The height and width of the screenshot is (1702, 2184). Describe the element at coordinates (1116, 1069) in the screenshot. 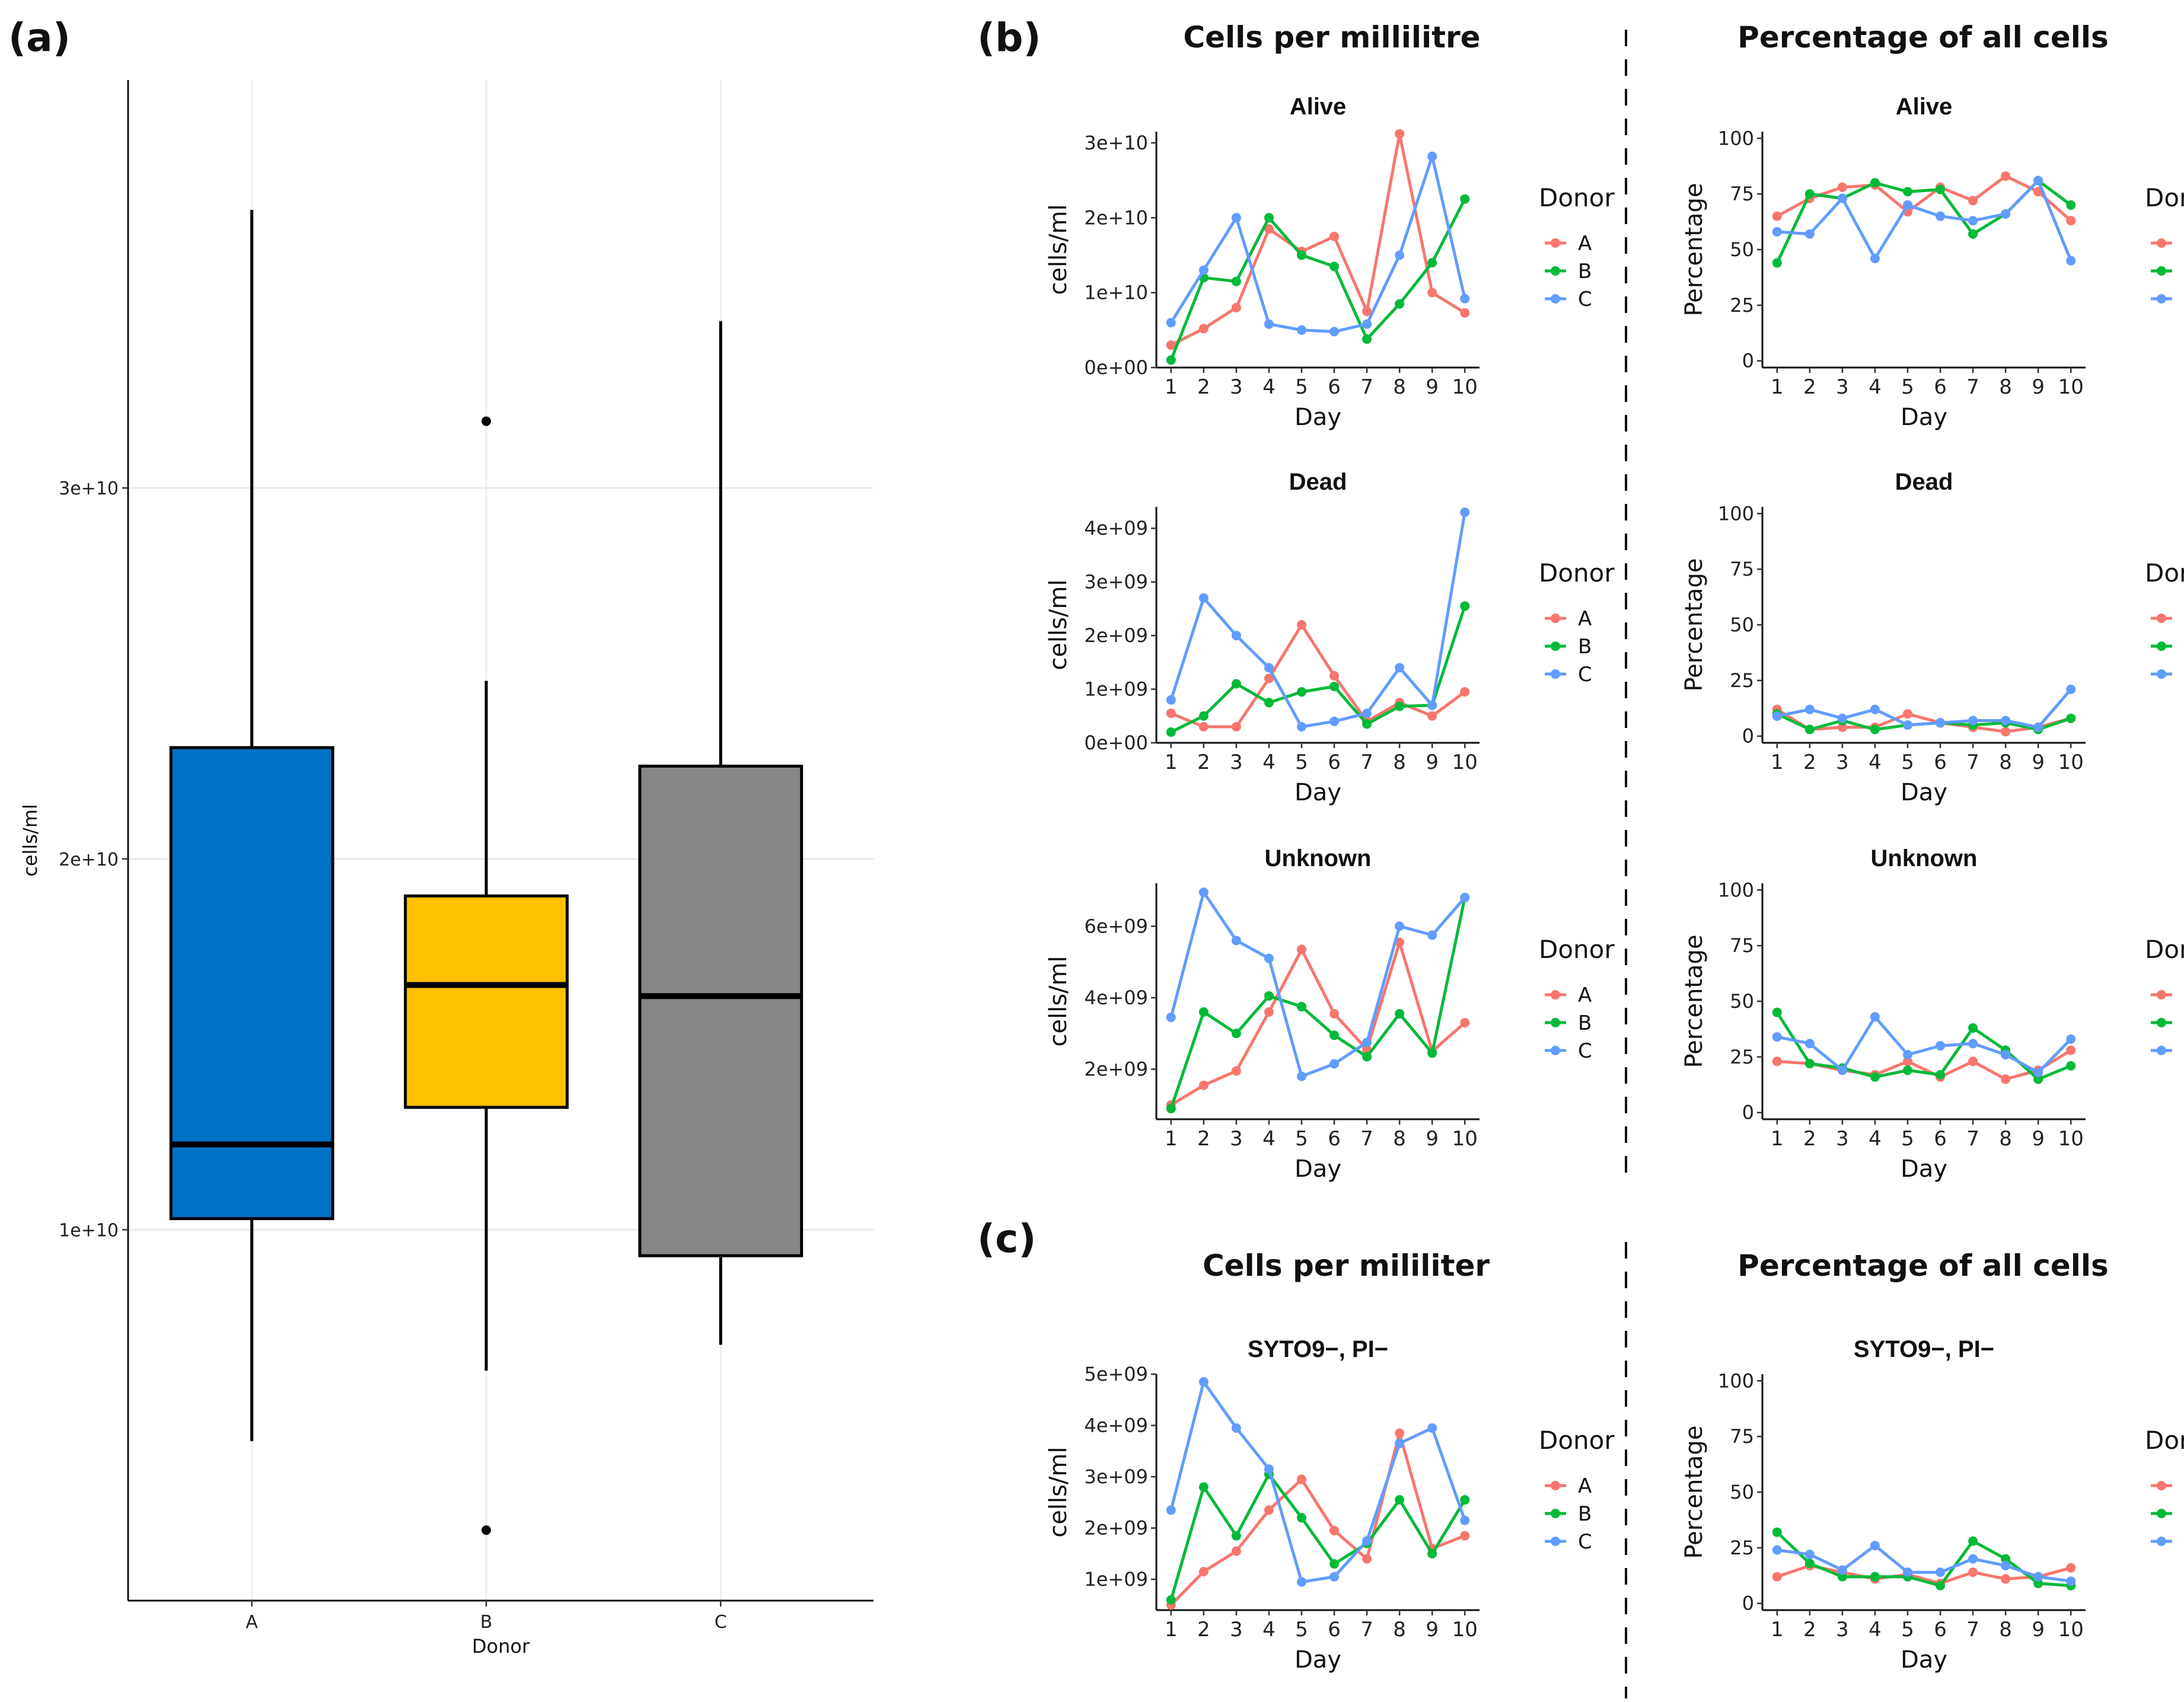

I see `y-tick-label: 2e+09` at that location.